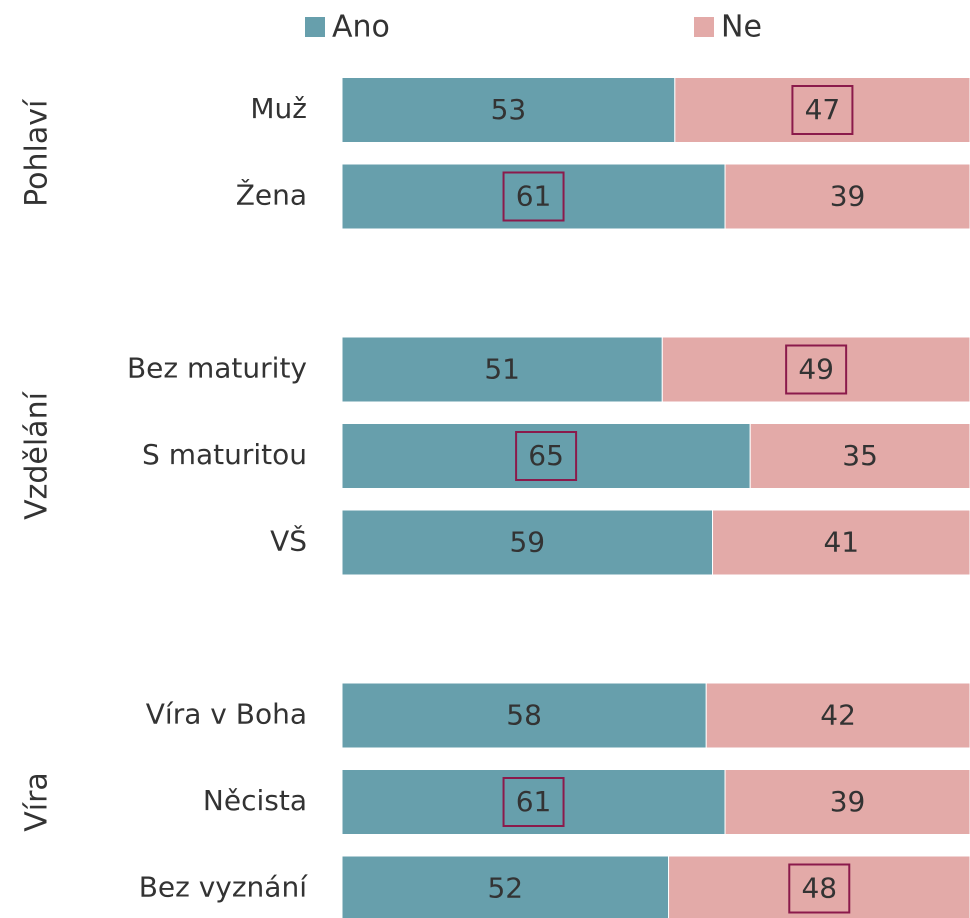  I want to click on value-label: 48, so click(819, 888).